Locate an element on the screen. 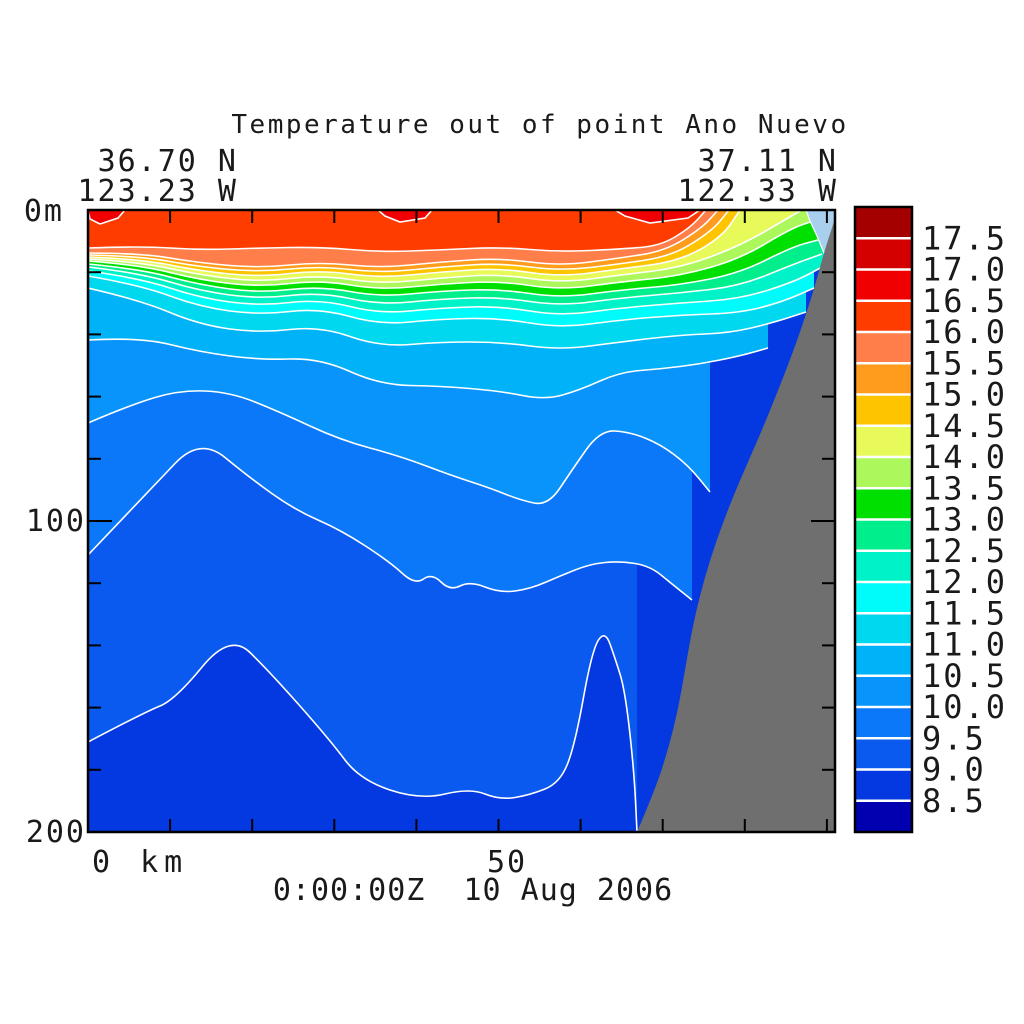  right-endpoint-latitude: 37.11 N is located at coordinates (768, 161).